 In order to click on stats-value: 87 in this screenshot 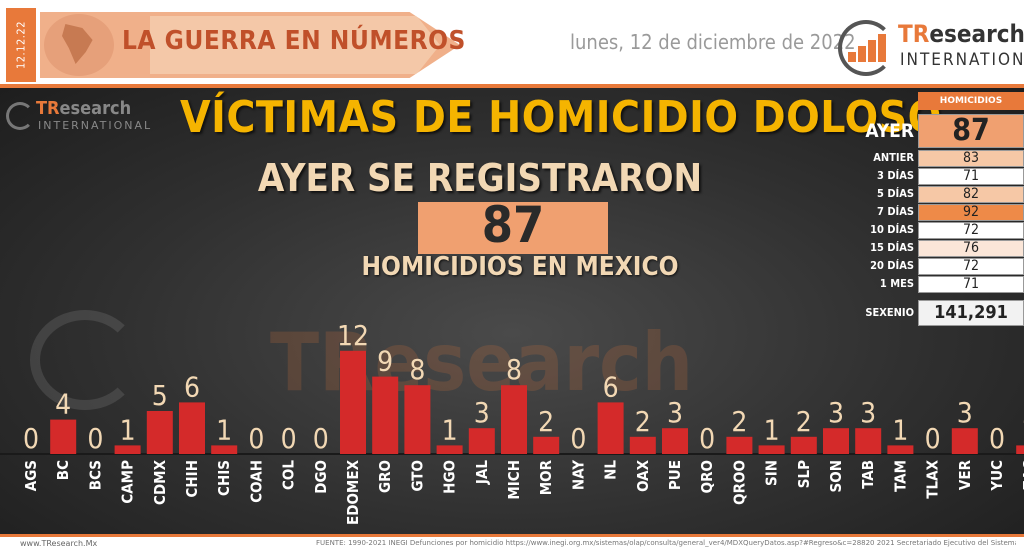, I will do `click(971, 131)`.